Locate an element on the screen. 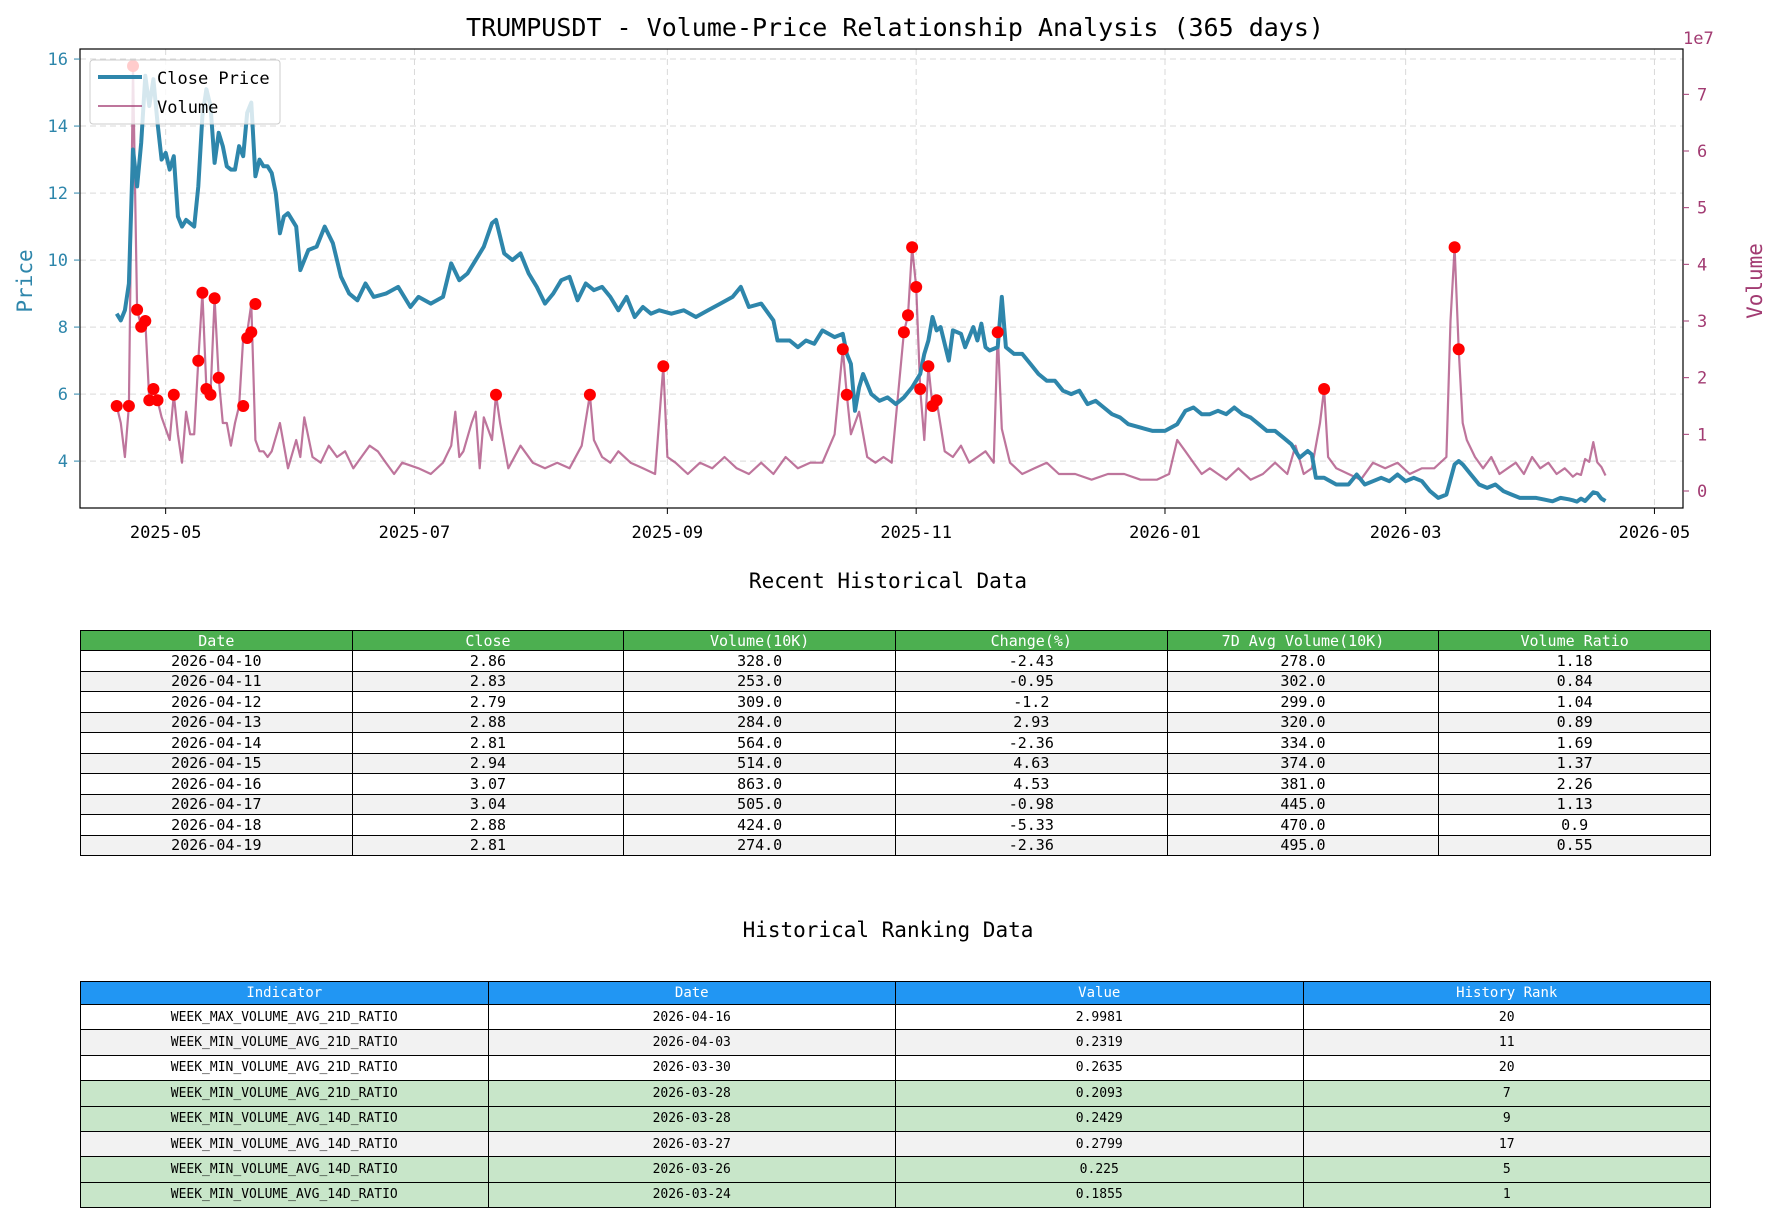 This screenshot has height=1221, width=1776. table-header-row: Indicator Date Value History Rank is located at coordinates (895, 993).